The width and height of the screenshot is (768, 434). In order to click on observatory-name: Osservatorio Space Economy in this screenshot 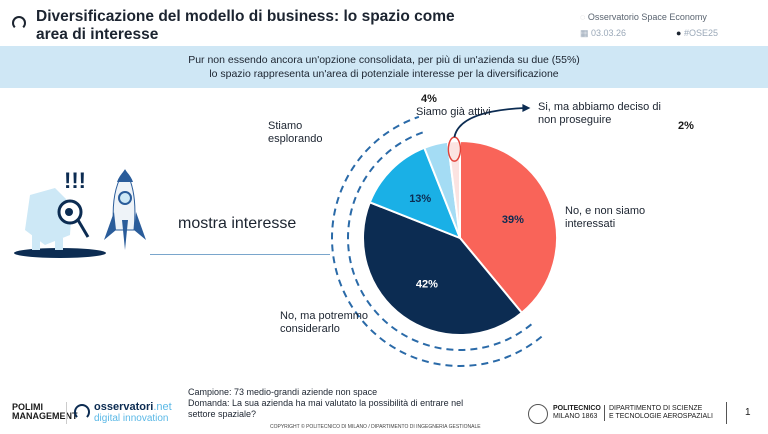, I will do `click(647, 17)`.